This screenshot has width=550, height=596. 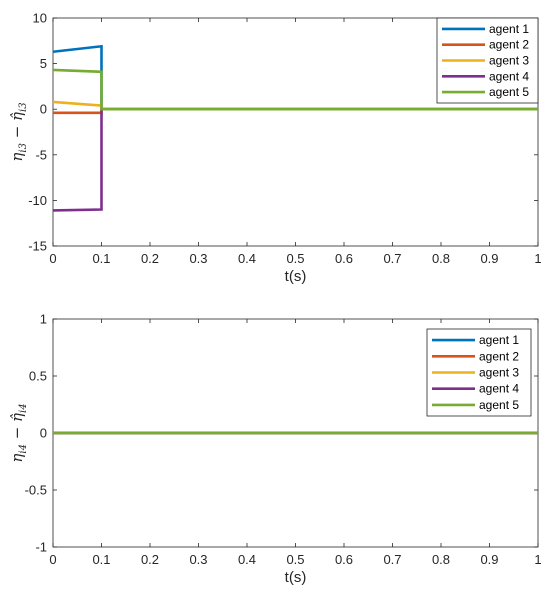 I want to click on y-tick-label: -1, so click(x=41, y=547).